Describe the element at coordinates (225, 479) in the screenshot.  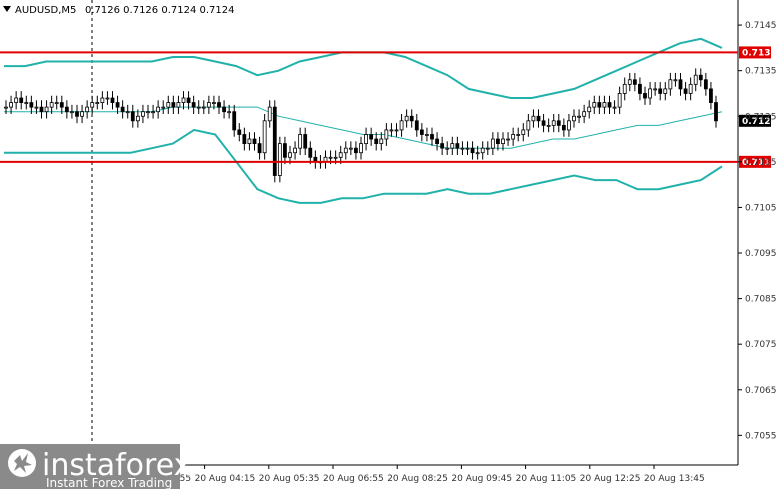
I see `x-tick-label: 20 Aug 04:15` at that location.